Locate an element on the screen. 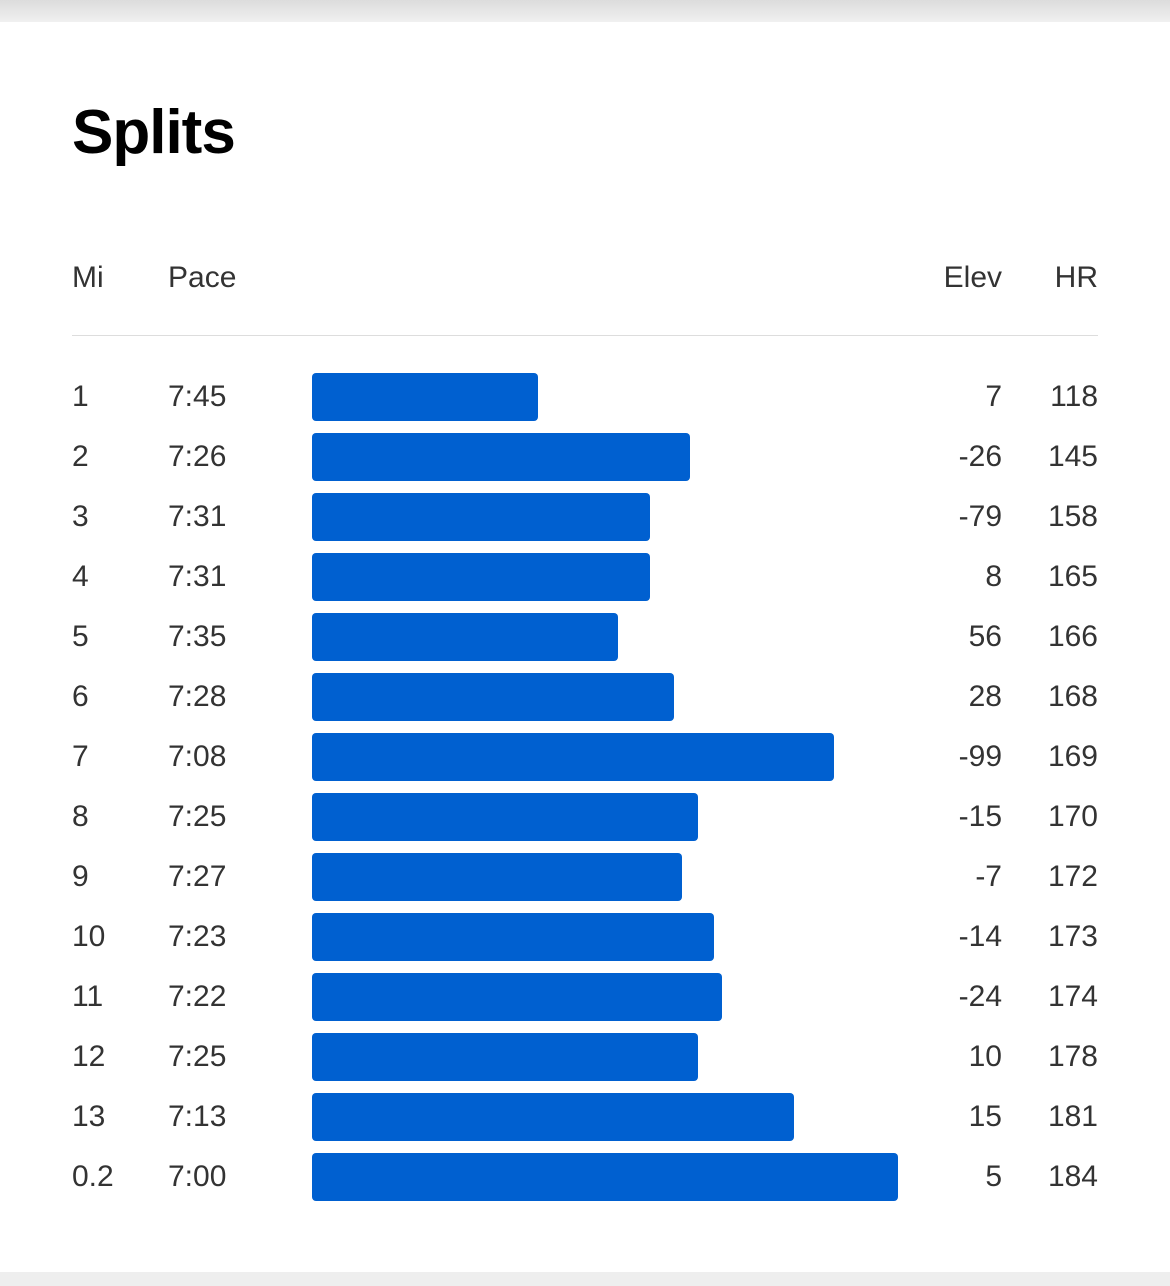 Image resolution: width=1170 pixels, height=1286 pixels. split-pace: 7:23 is located at coordinates (197, 936).